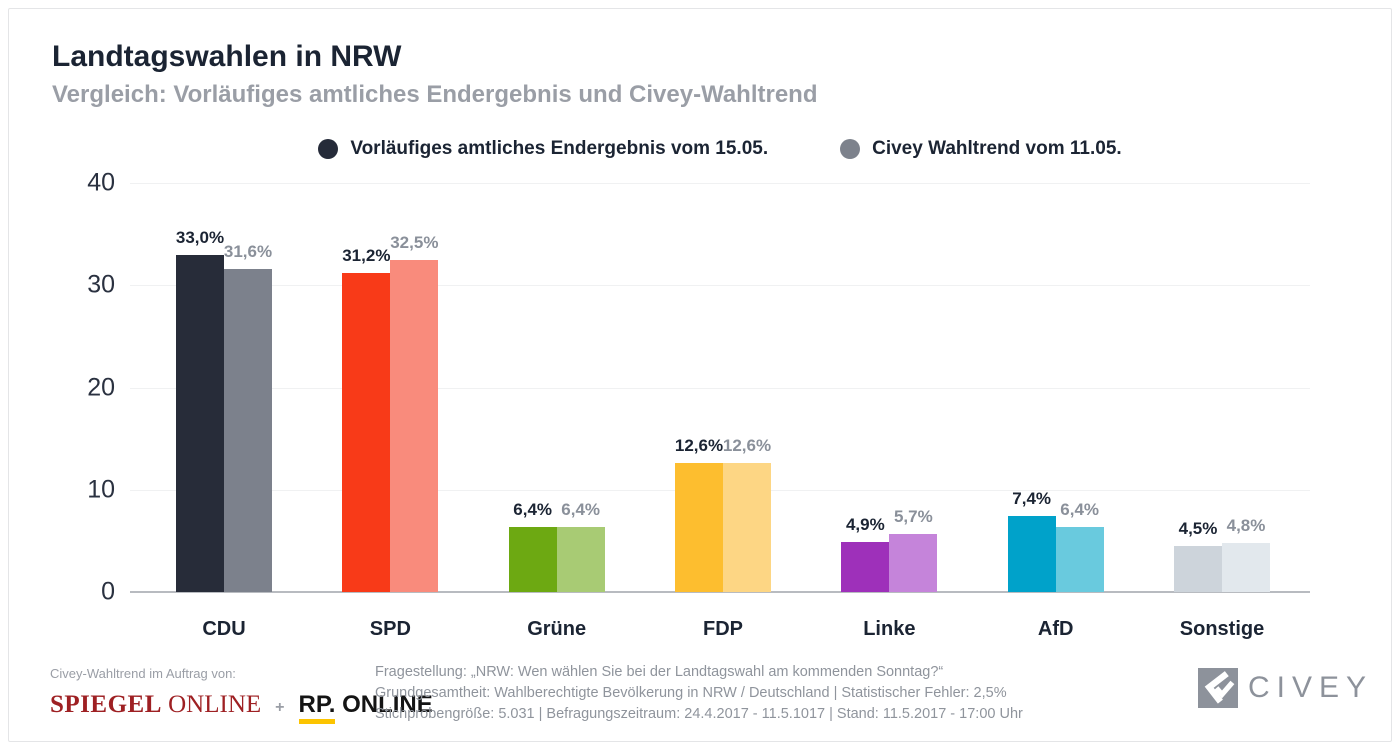 This screenshot has height=750, width=1400. What do you see at coordinates (997, 148) in the screenshot?
I see `legend-label-civey: Civey Wahltrend vom 11.05.` at bounding box center [997, 148].